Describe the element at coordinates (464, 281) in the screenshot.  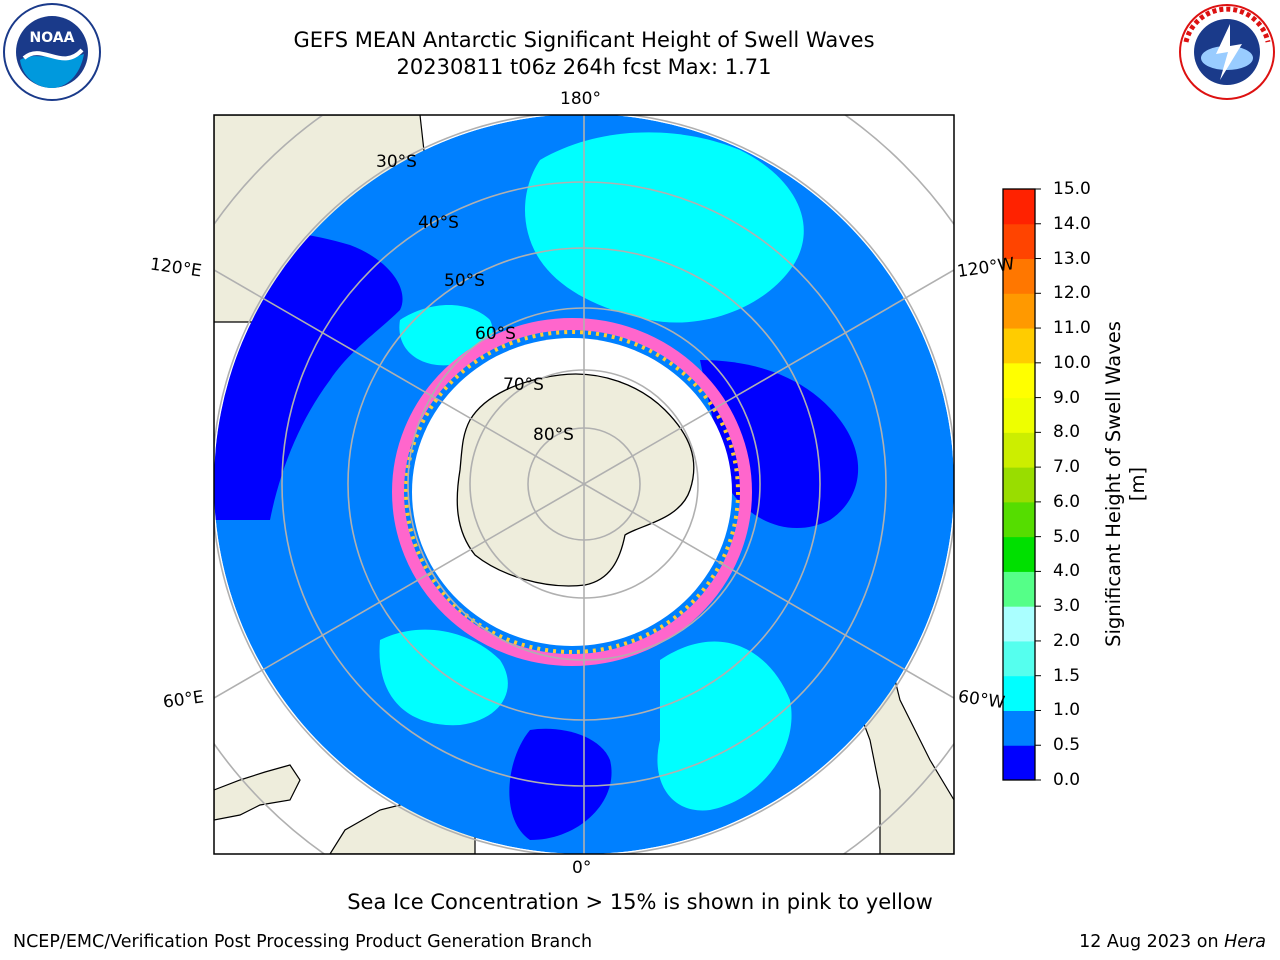
I see `lat-label-50s: 50°S` at that location.